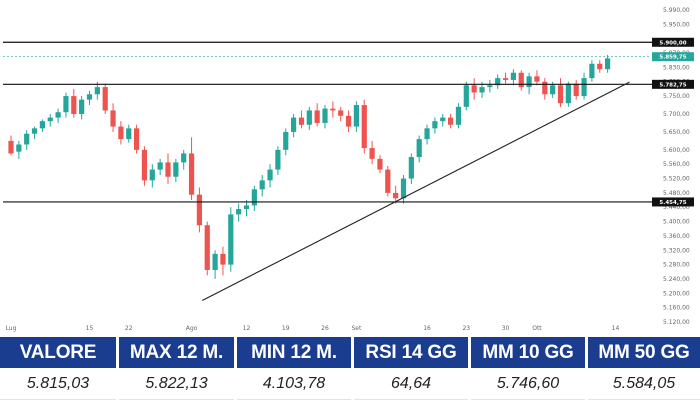  What do you see at coordinates (427, 328) in the screenshot?
I see `x-tick-label: 16` at bounding box center [427, 328].